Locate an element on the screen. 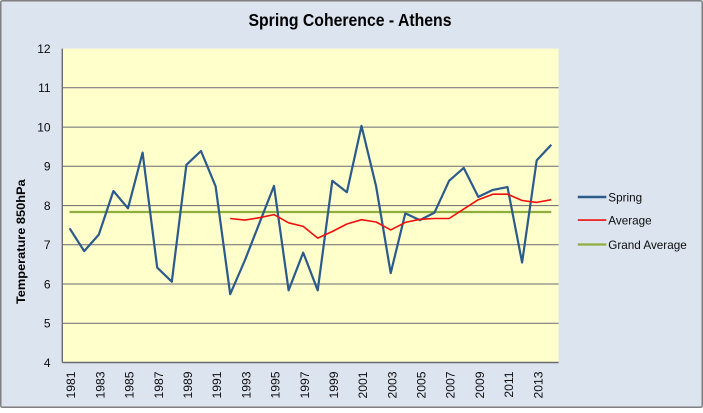 This screenshot has height=413, width=703. svg-text: 12 is located at coordinates (44, 49).